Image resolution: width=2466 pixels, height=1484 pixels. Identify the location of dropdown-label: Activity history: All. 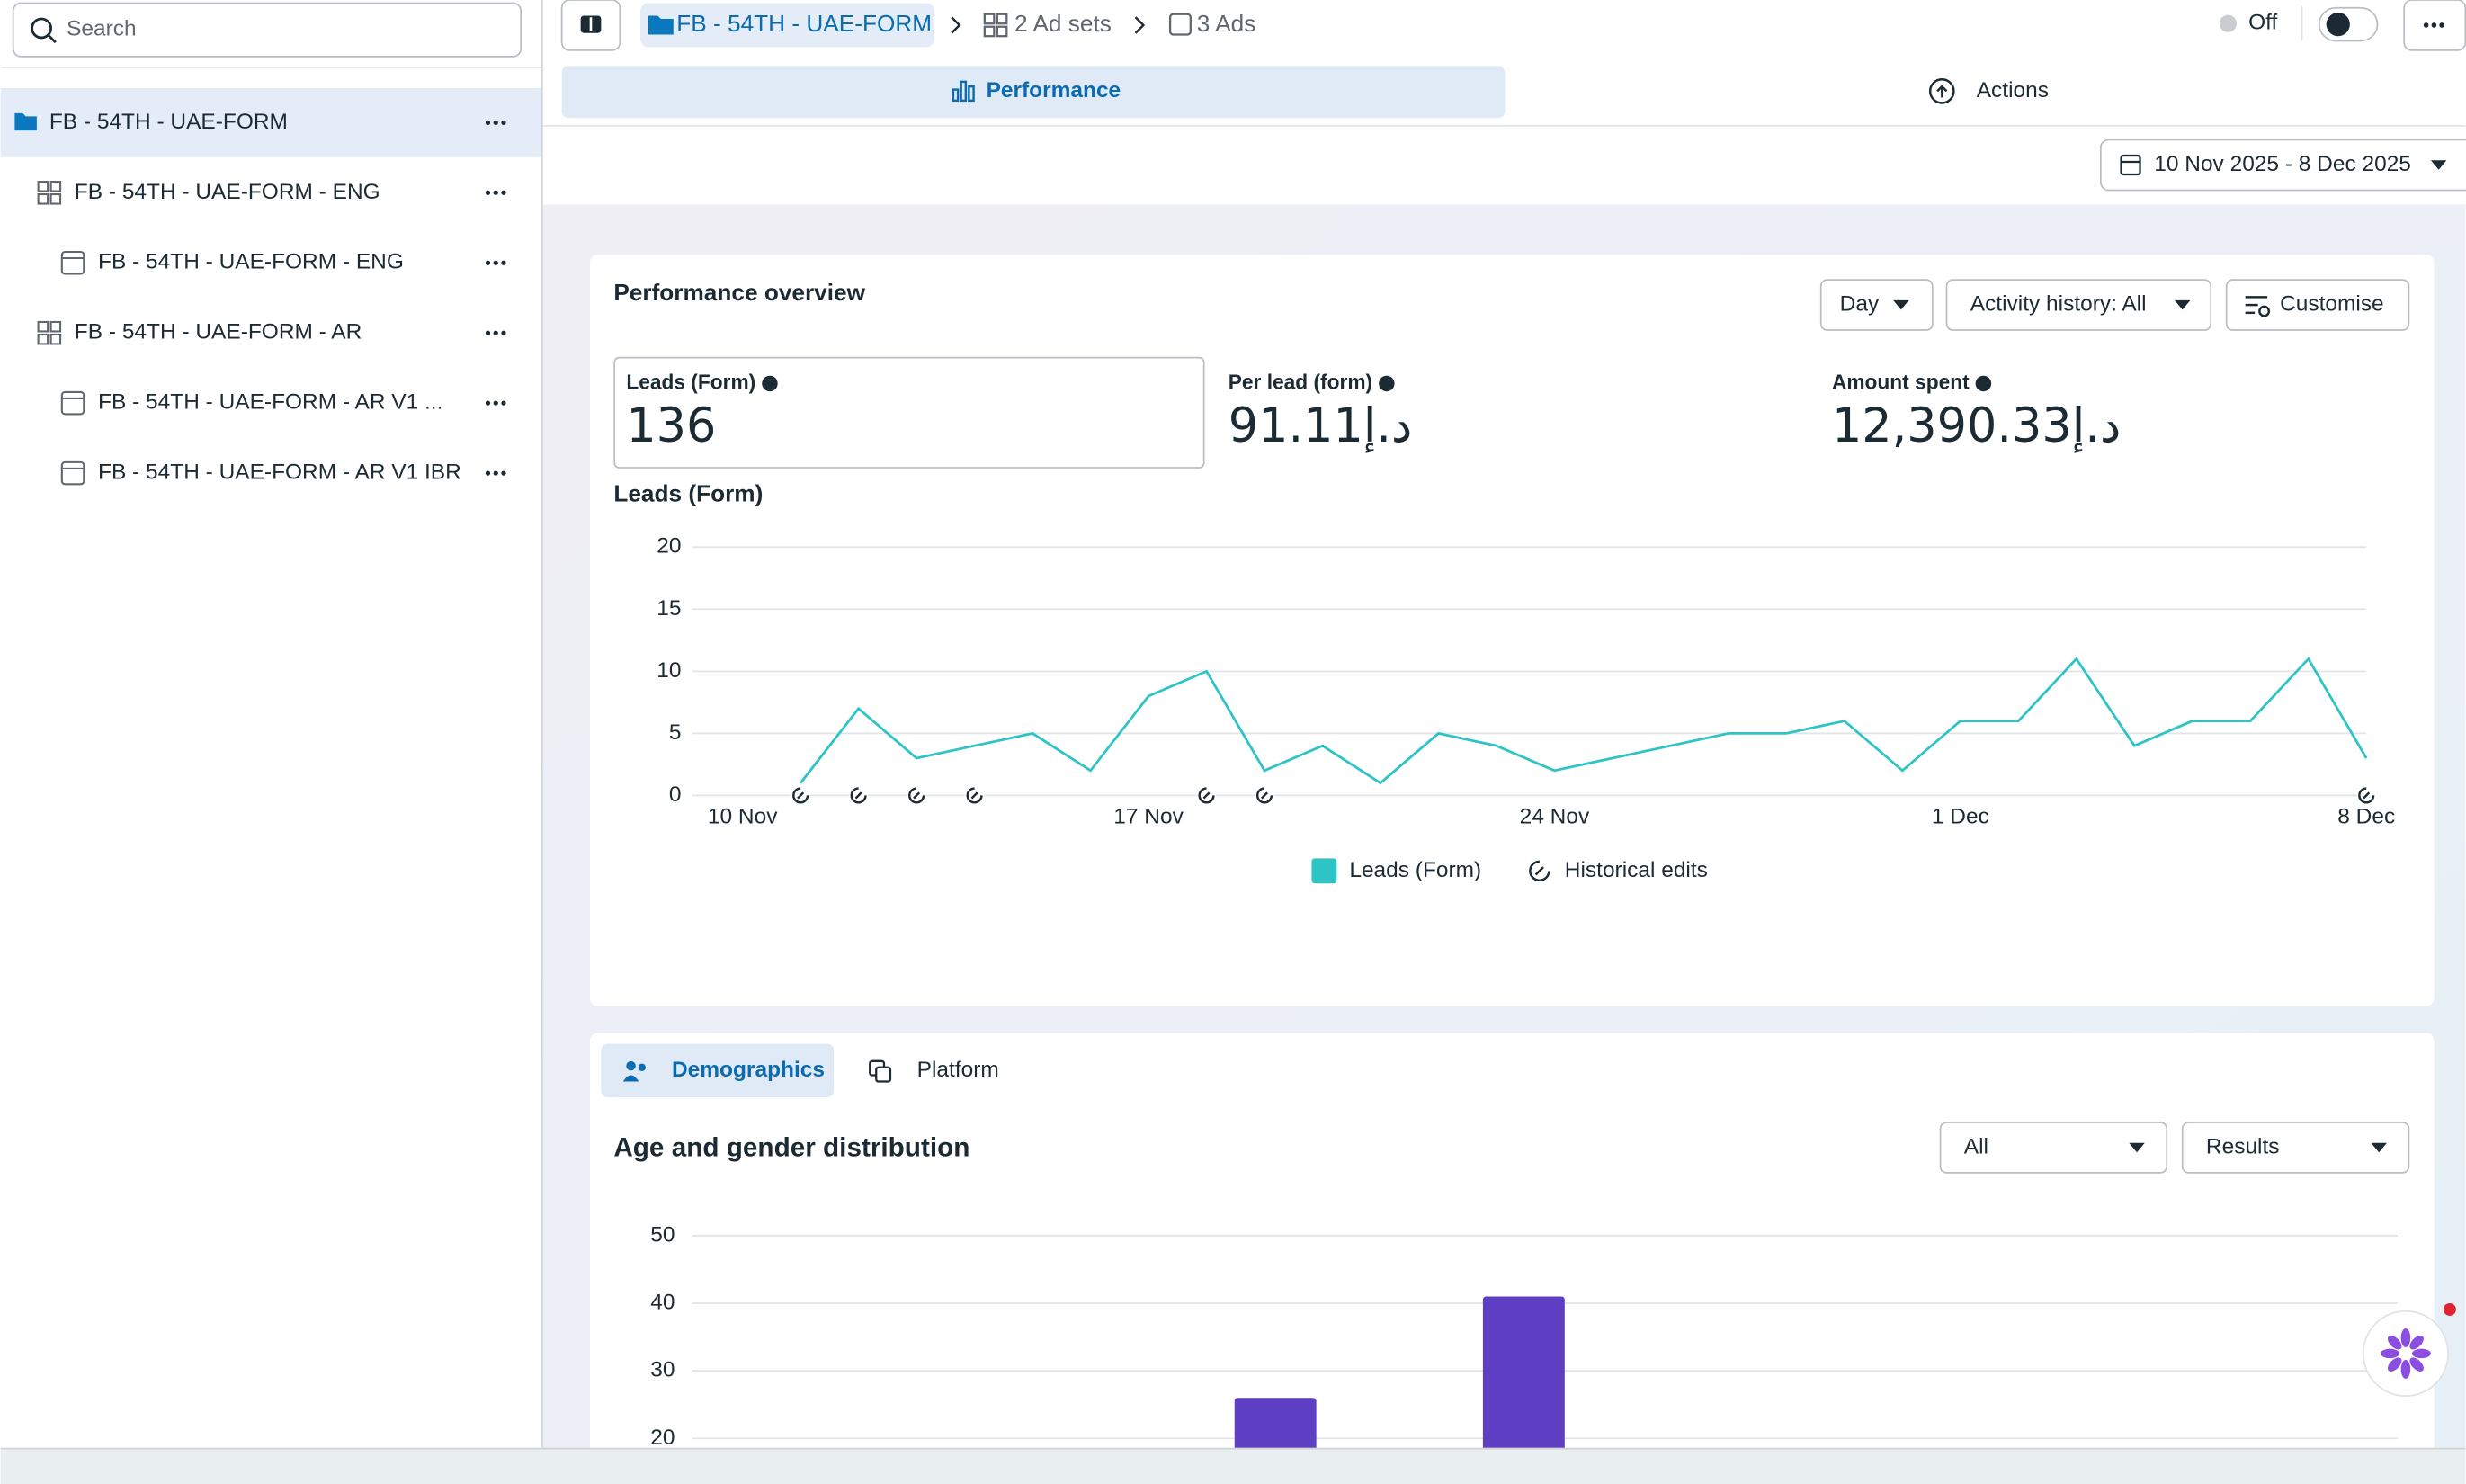
(2059, 304).